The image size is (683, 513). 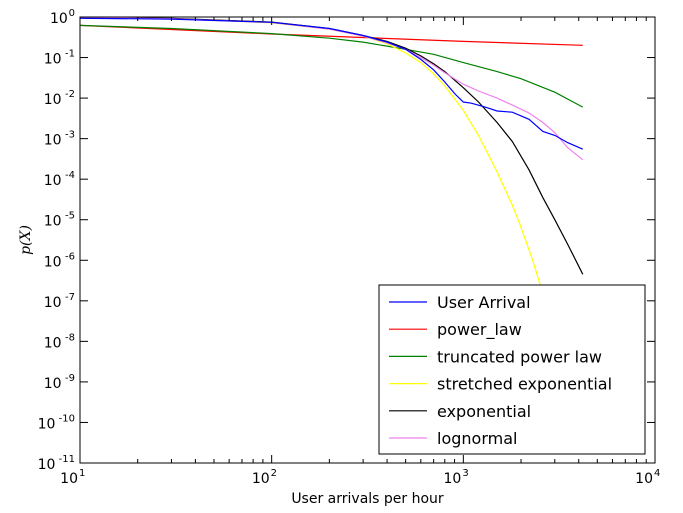 What do you see at coordinates (70, 337) in the screenshot?
I see `y-tick-exponent: -8` at bounding box center [70, 337].